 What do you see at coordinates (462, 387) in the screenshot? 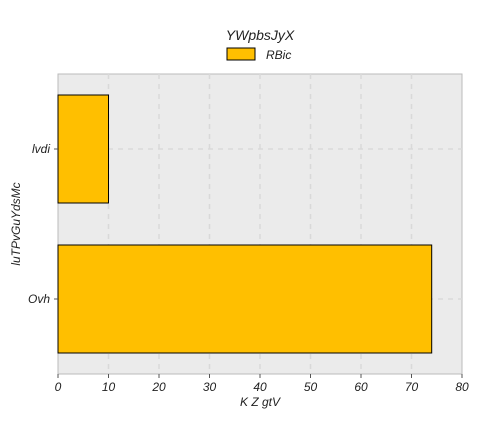
I see `x-tick-label: 80` at bounding box center [462, 387].